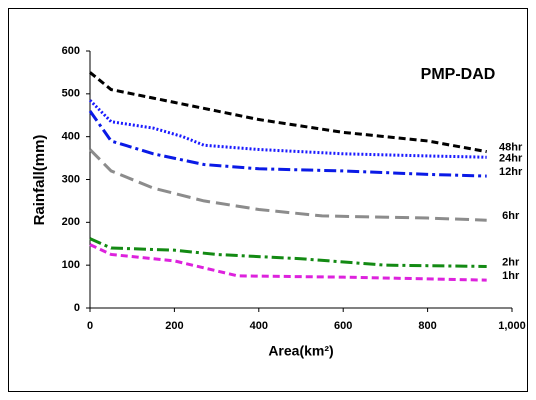 This screenshot has width=536, height=400. Describe the element at coordinates (300, 351) in the screenshot. I see `x-axis-label: Area(km²)` at that location.